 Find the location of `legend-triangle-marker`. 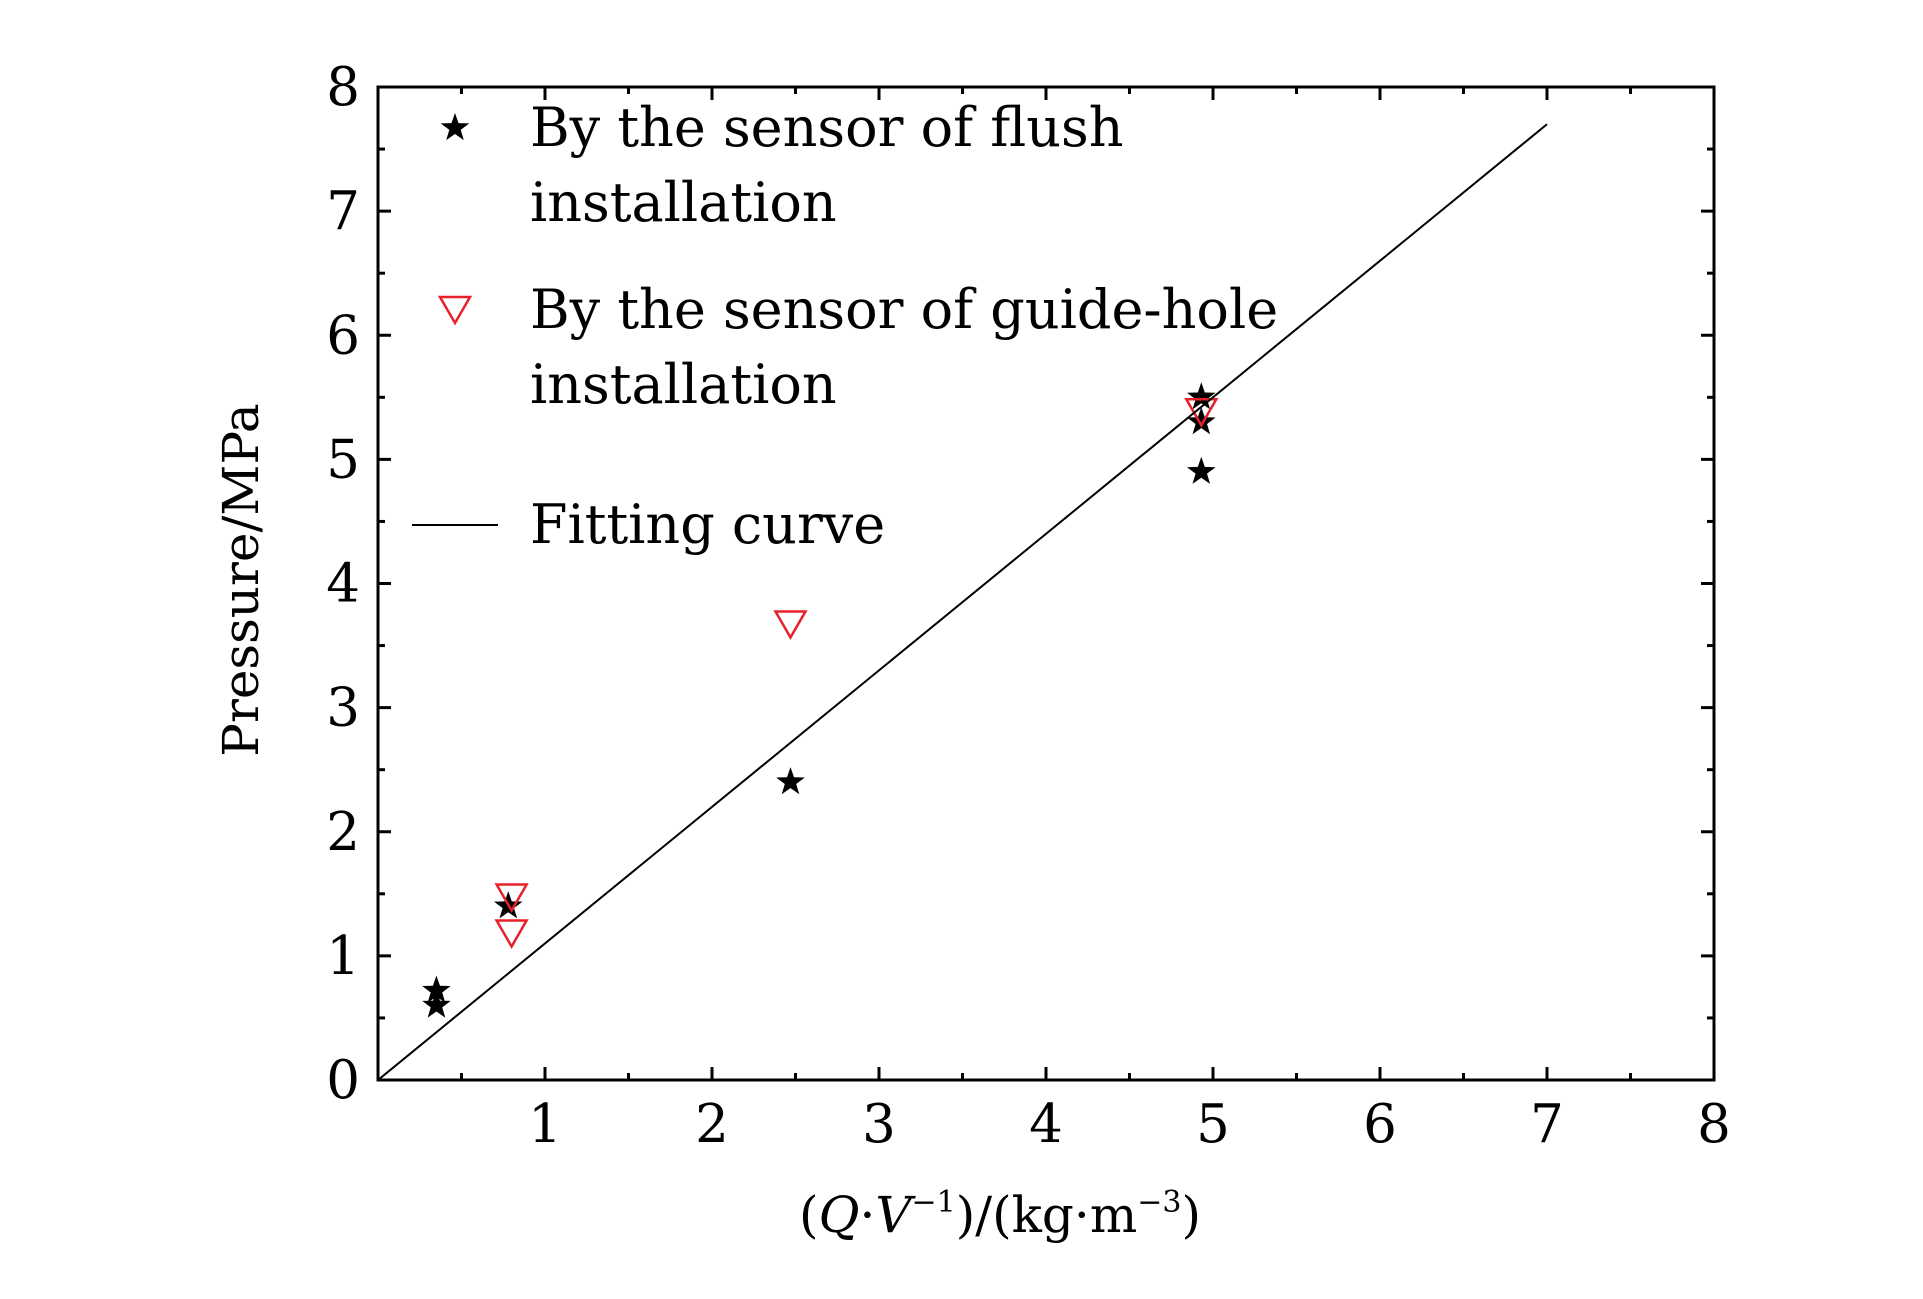

legend-triangle-marker is located at coordinates (455, 310).